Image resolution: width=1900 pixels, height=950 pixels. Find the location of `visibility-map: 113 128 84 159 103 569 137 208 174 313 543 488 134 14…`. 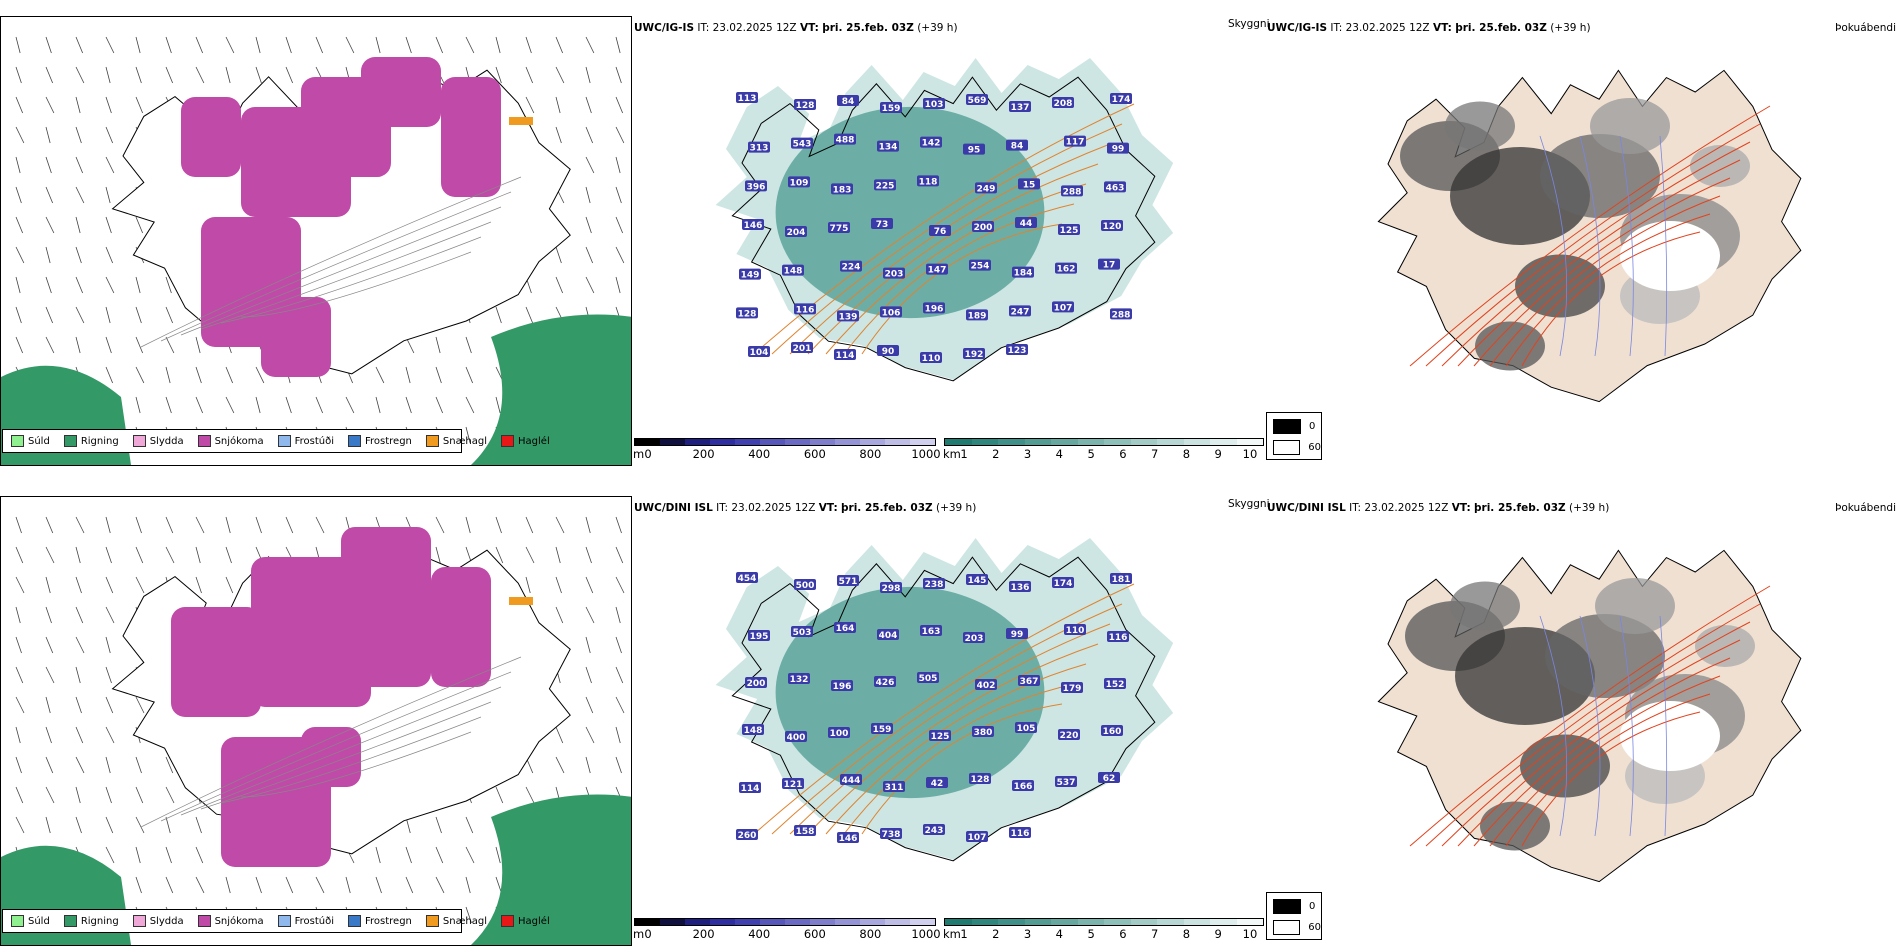

visibility-map: 113 128 84 159 103 569 137 208 174 313 543 488 134 14… is located at coordinates (929, 234).